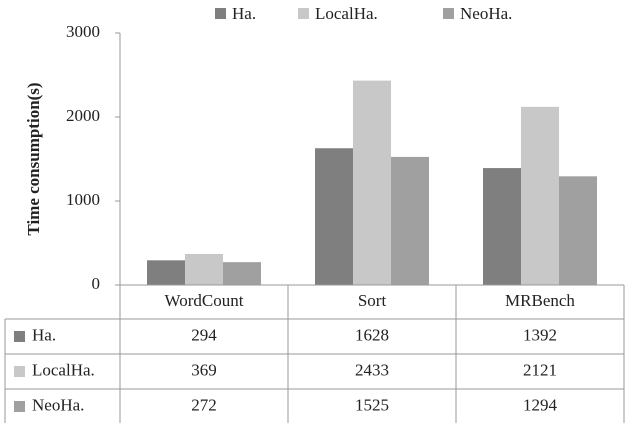 This screenshot has height=423, width=625. What do you see at coordinates (486, 13) in the screenshot?
I see `legend-label: NeoHa.` at bounding box center [486, 13].